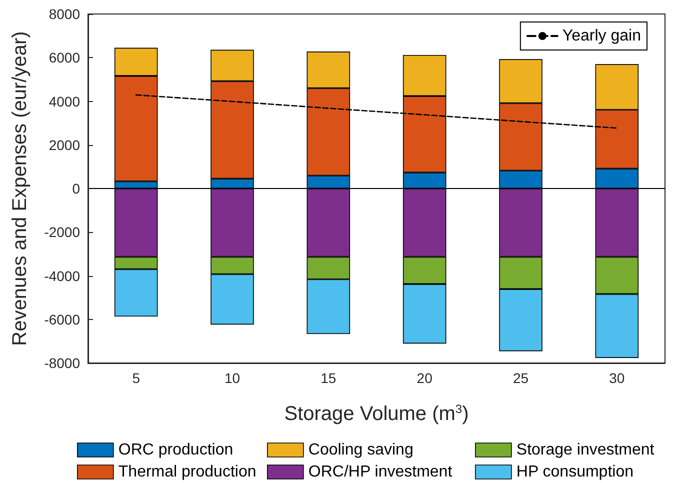  I want to click on y-tick-label: 2000, so click(64, 144).